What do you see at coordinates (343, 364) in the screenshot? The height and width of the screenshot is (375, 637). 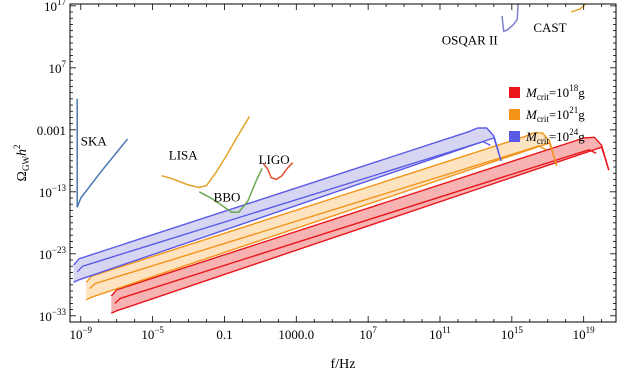 I see `x-axis-title: f/Hz` at bounding box center [343, 364].